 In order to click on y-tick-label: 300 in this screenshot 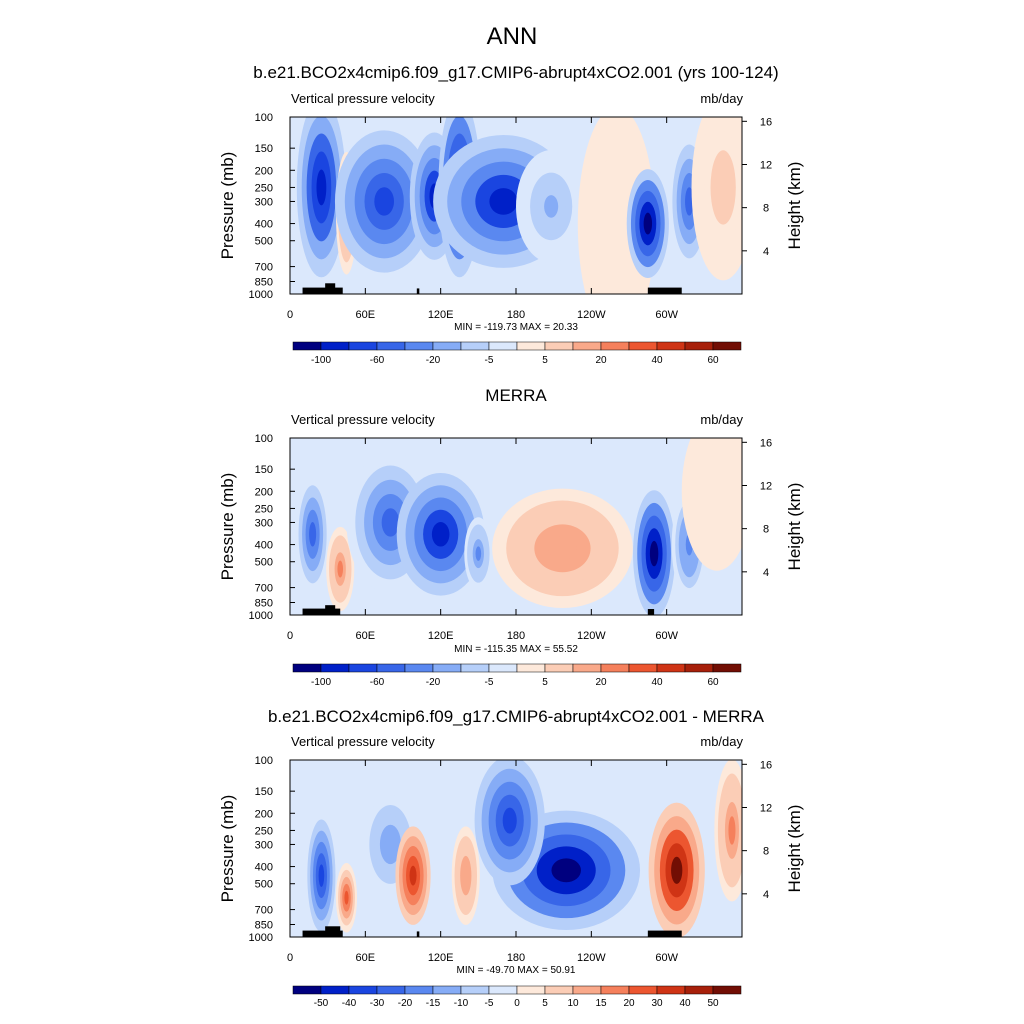, I will do `click(264, 845)`.